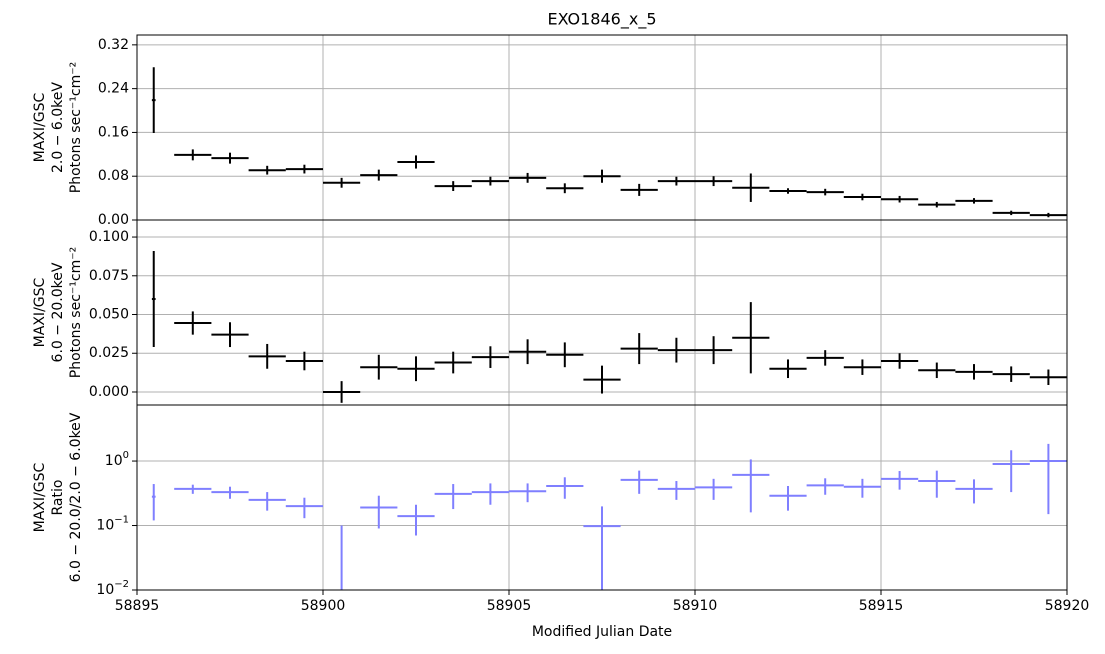 The width and height of the screenshot is (1105, 654). I want to click on y-tick-label: 10⁻², so click(112, 588).